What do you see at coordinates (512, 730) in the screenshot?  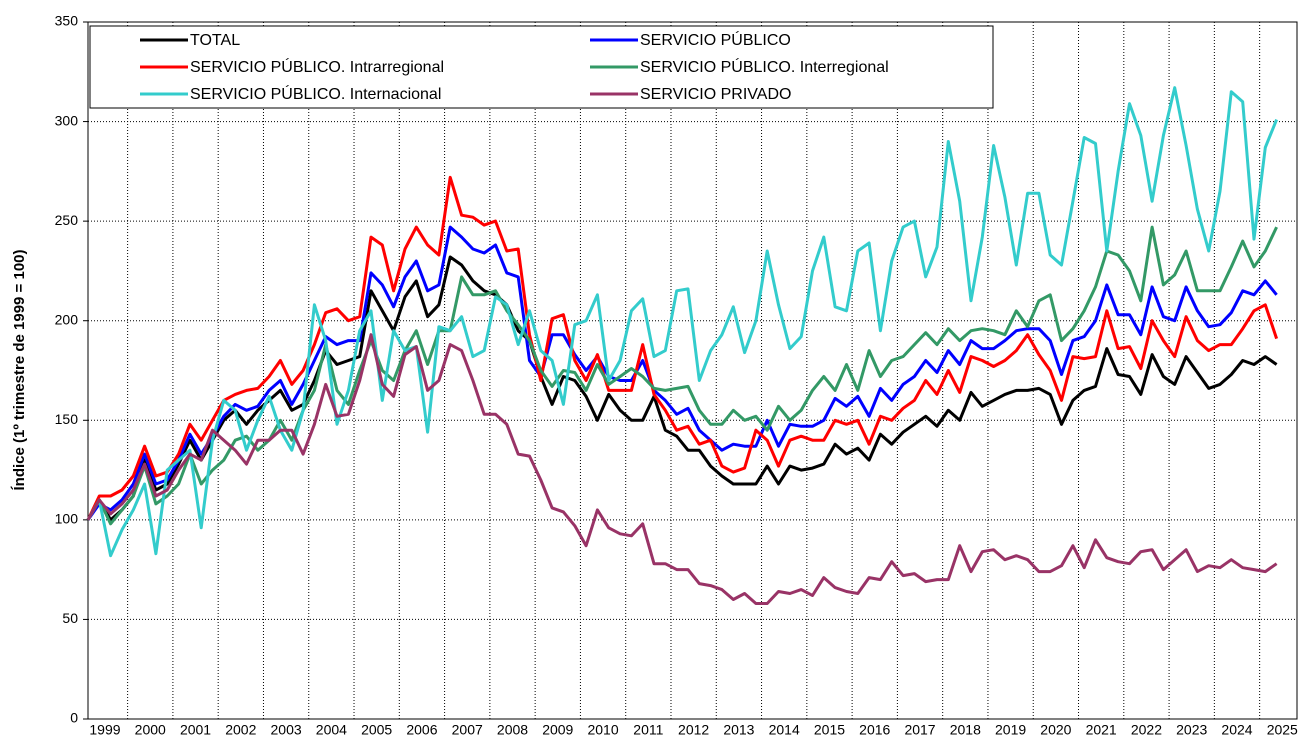 I see `x-tick-label: 2008` at bounding box center [512, 730].